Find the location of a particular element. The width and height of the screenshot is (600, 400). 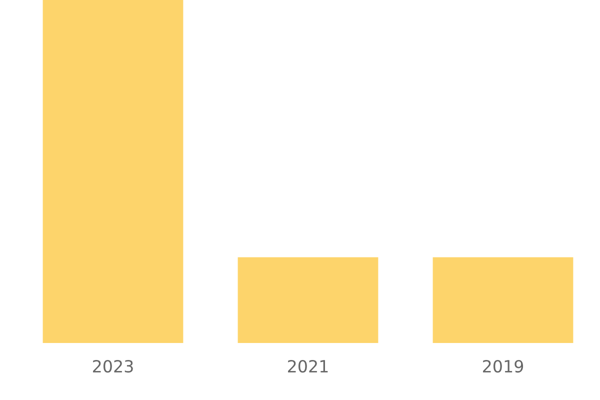

x-tick-label: 2023 is located at coordinates (113, 366).